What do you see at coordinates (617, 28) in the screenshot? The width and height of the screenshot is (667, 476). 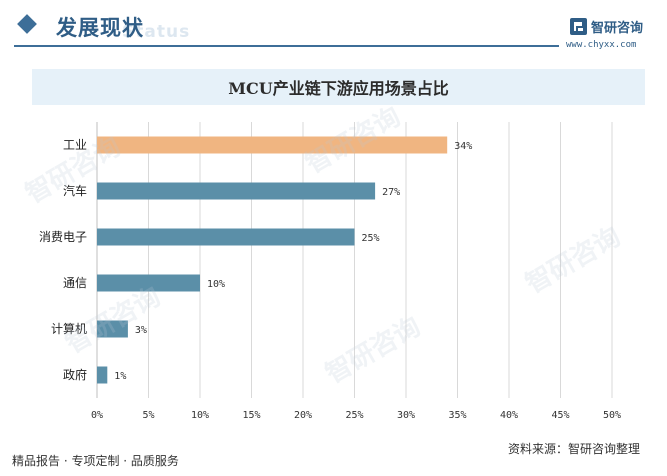 I see `brand-name: 智研咨询` at bounding box center [617, 28].